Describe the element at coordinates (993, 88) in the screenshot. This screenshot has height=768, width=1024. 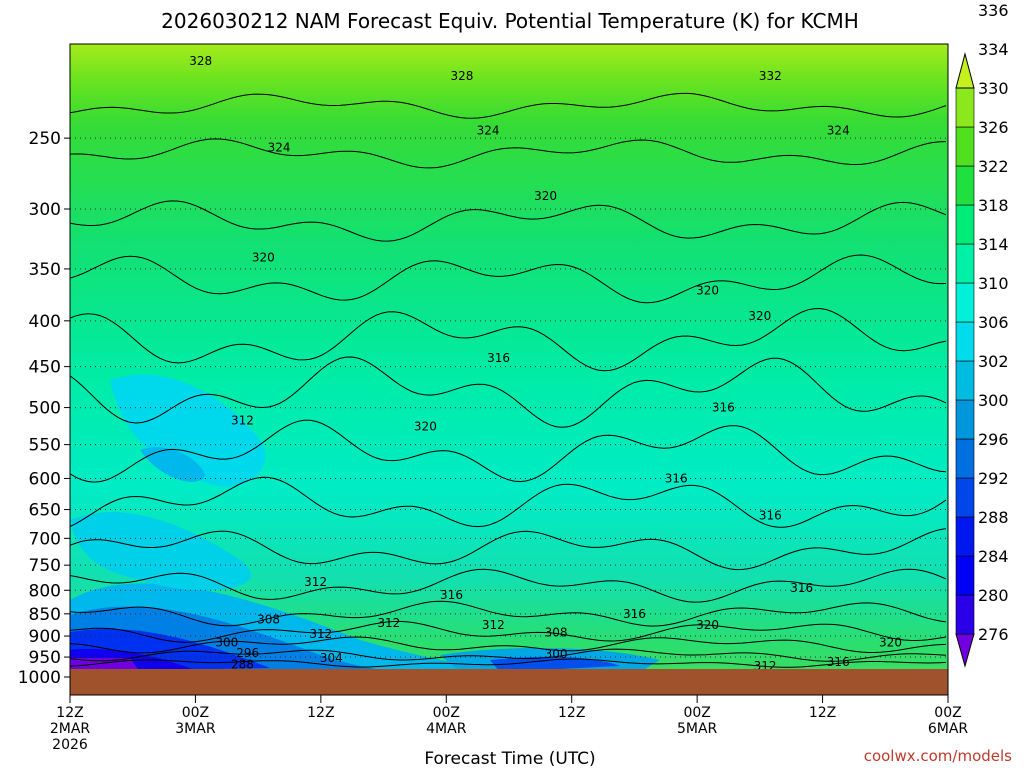
I see `colorbar-label: 330` at that location.